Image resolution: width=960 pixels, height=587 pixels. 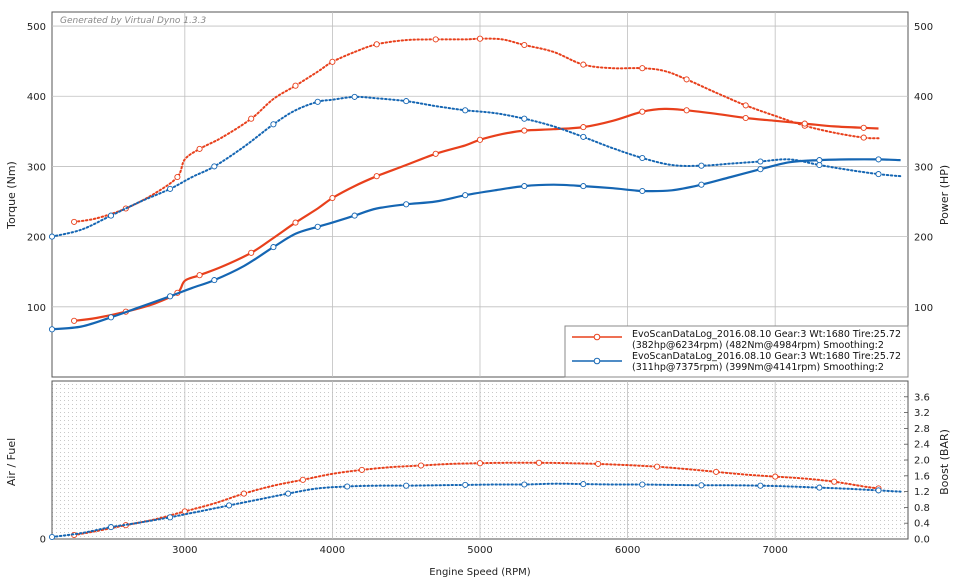 What do you see at coordinates (944, 462) in the screenshot?
I see `boost-axis-label: Boost (BAR)` at bounding box center [944, 462].